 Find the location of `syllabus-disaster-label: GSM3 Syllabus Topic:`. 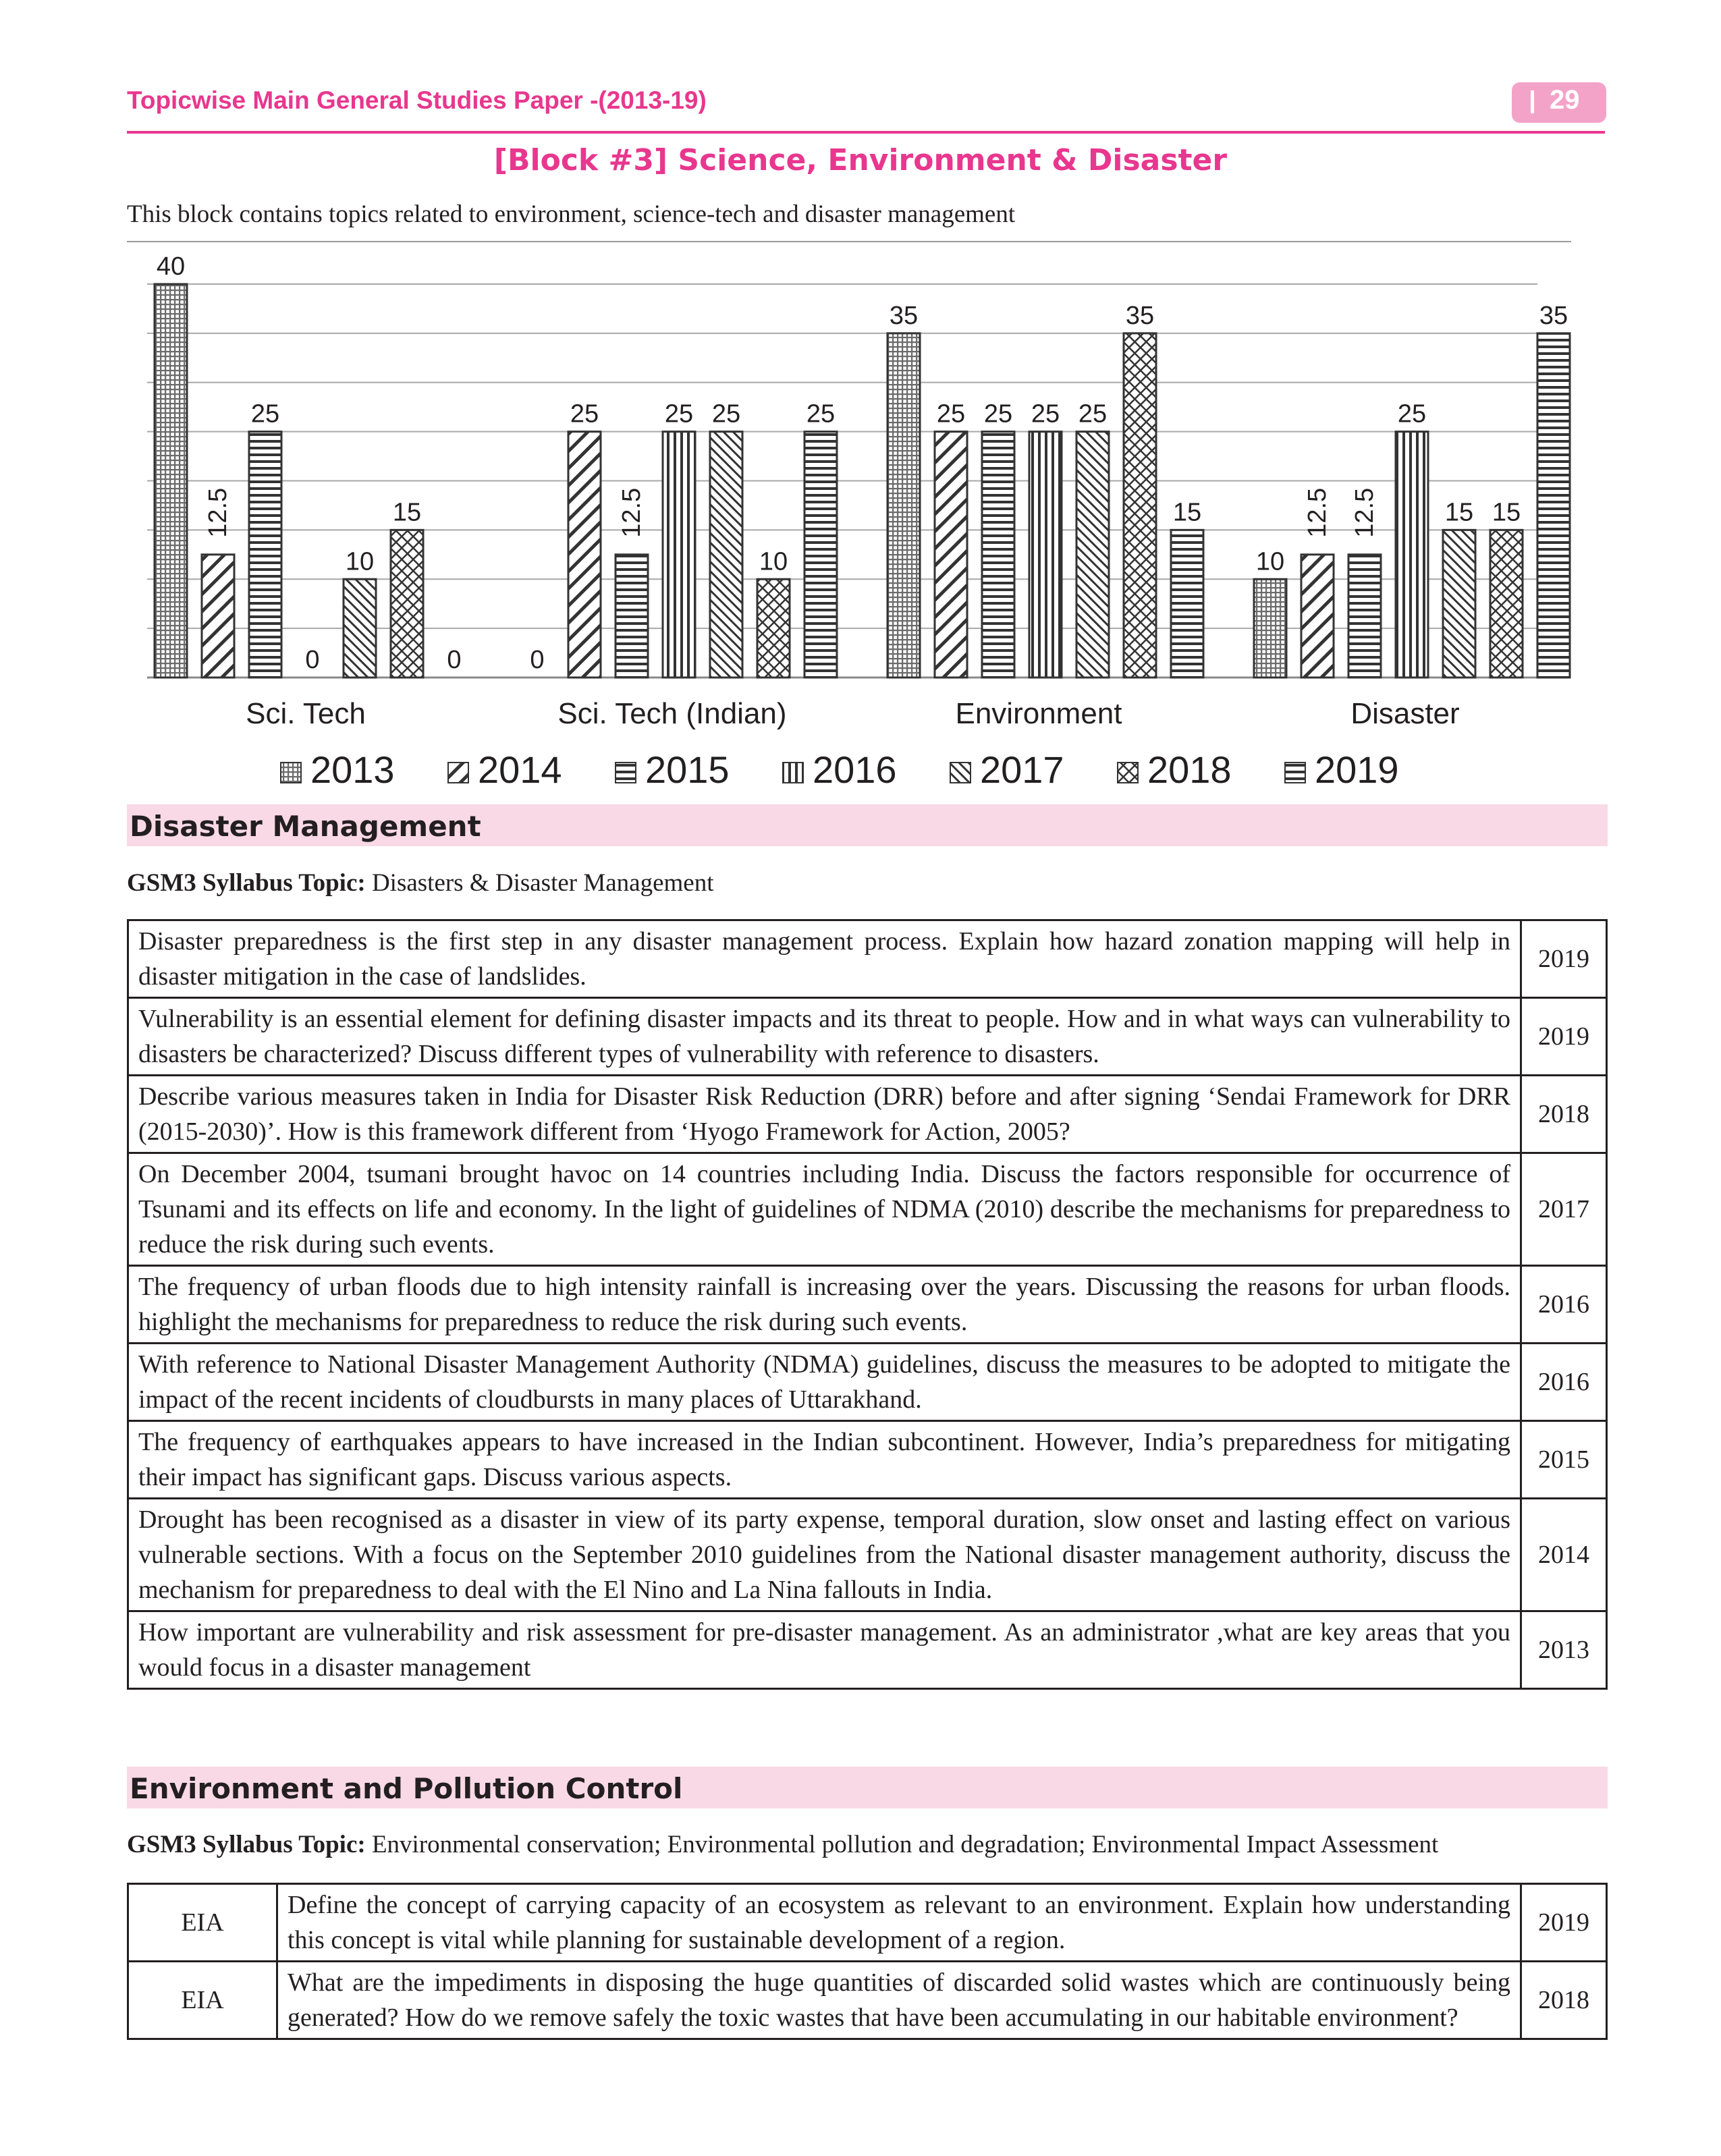

syllabus-disaster-label: GSM3 Syllabus Topic: is located at coordinates (246, 883).